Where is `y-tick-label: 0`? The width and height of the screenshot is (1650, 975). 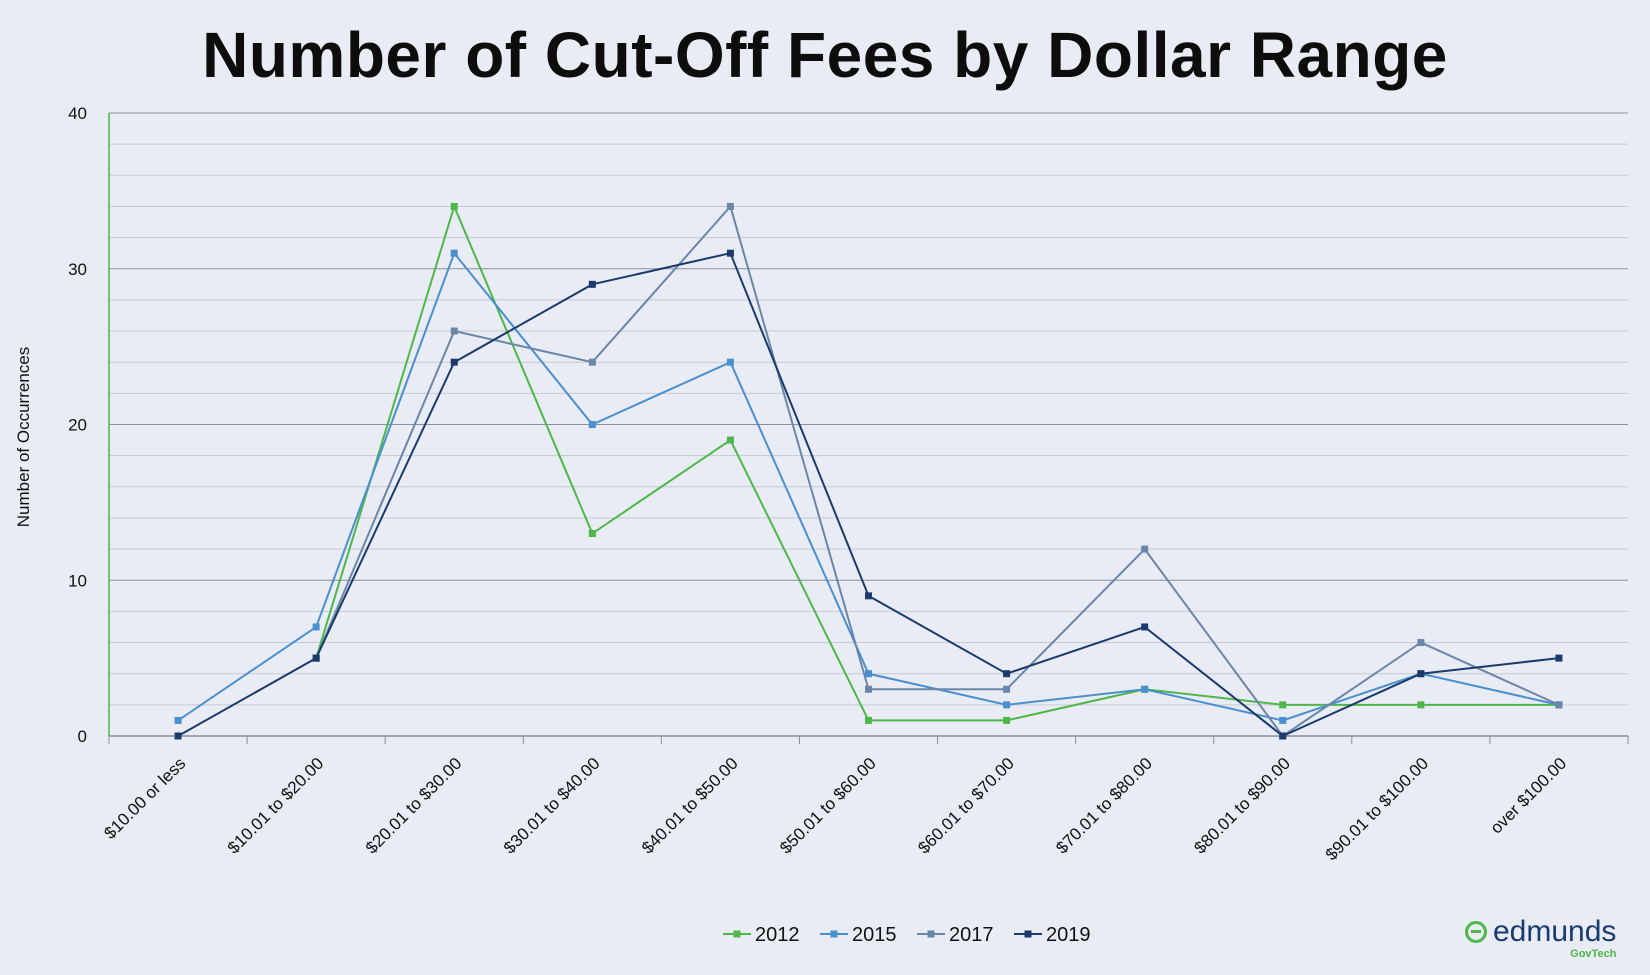
y-tick-label: 0 is located at coordinates (82, 736).